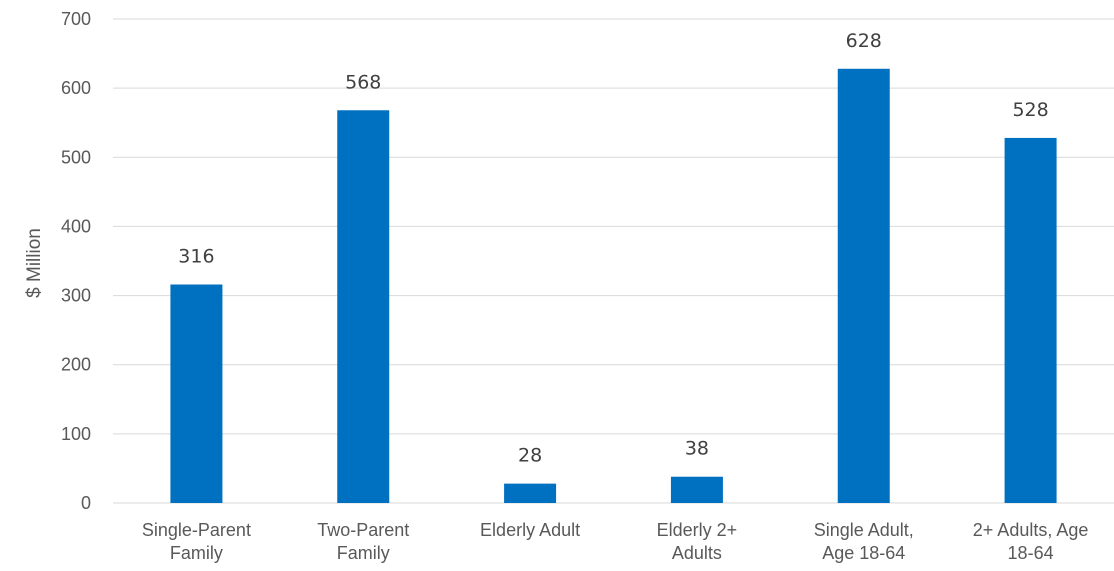 This screenshot has width=1114, height=571. What do you see at coordinates (76, 261) in the screenshot?
I see `y-axis-ticks: 0 100 200 300 400 500 600 700` at bounding box center [76, 261].